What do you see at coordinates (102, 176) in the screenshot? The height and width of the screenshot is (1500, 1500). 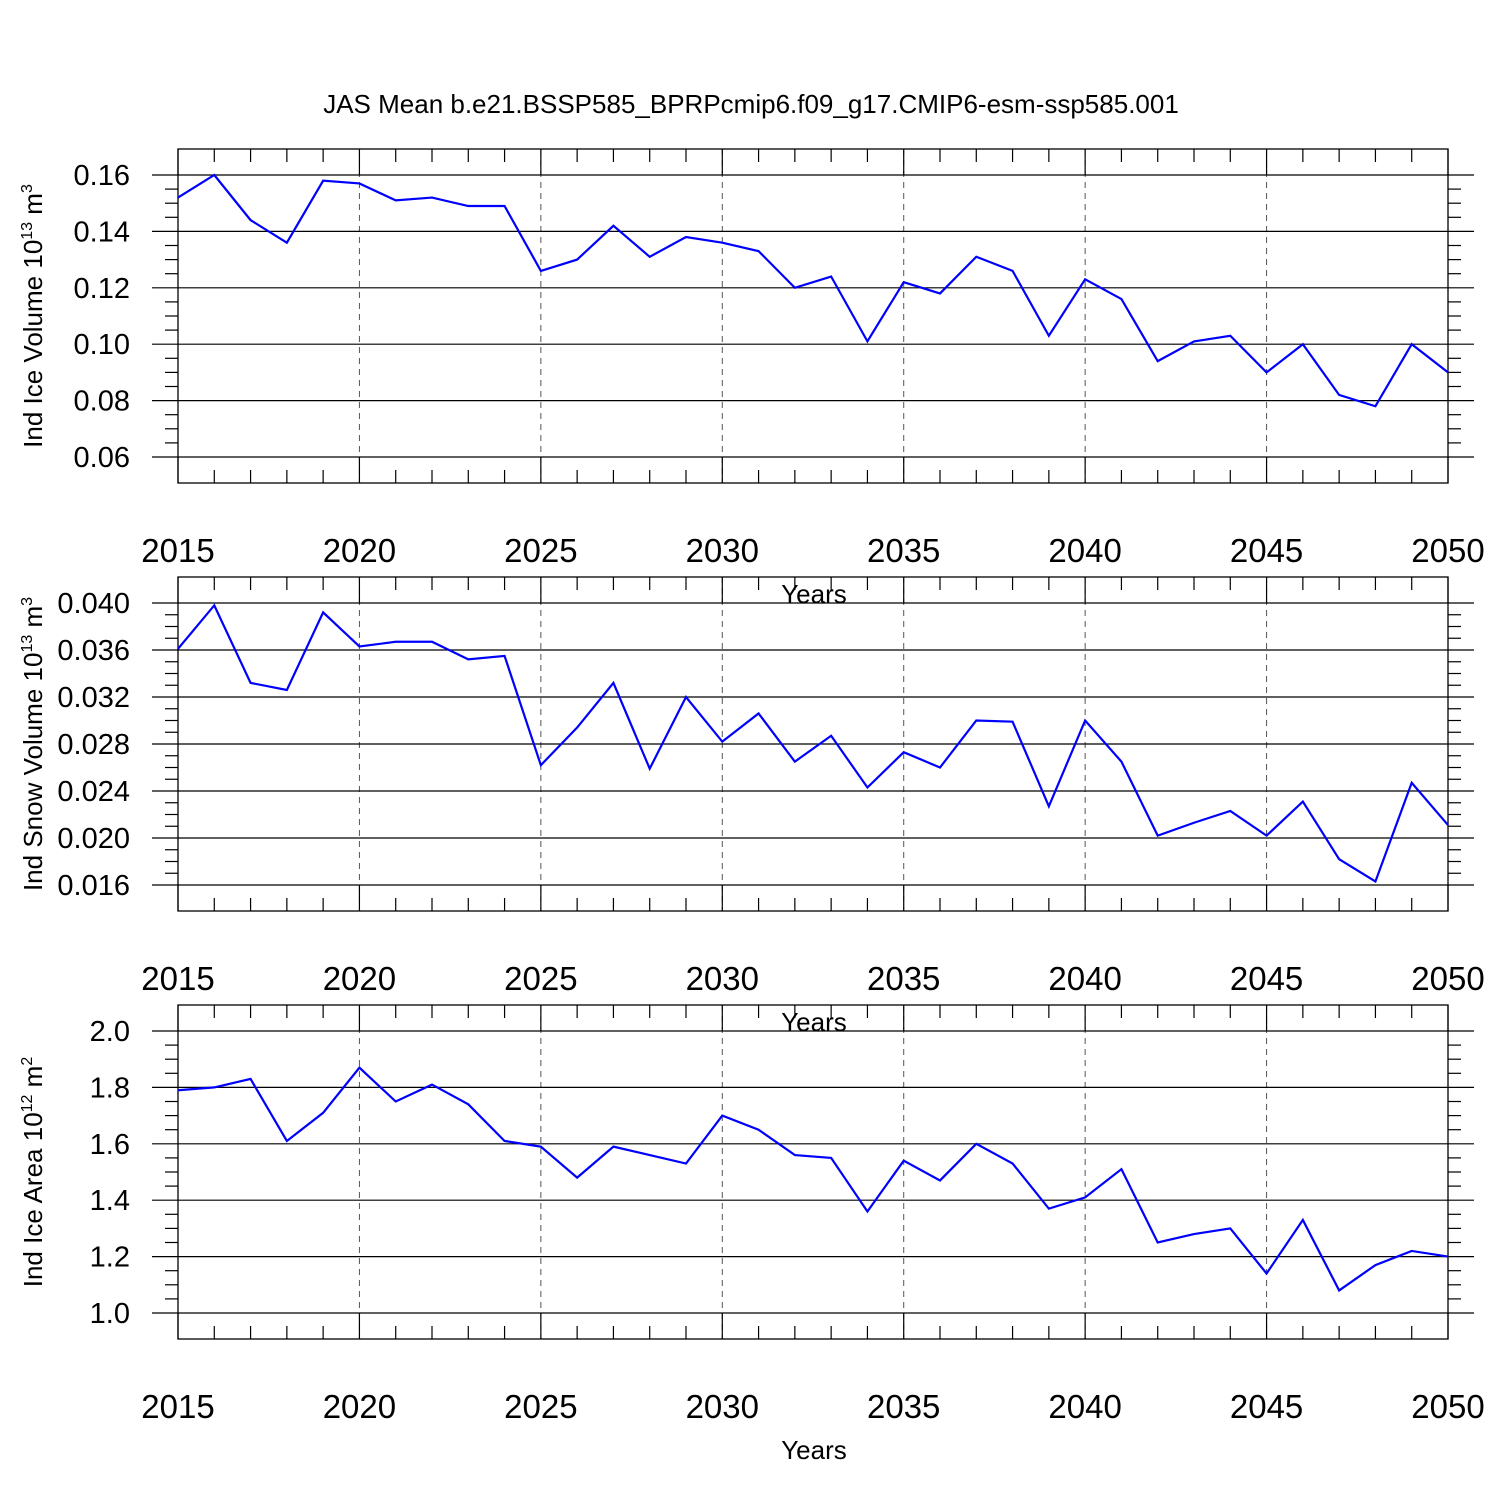 I see `y-tick-label: 0.16` at bounding box center [102, 176].